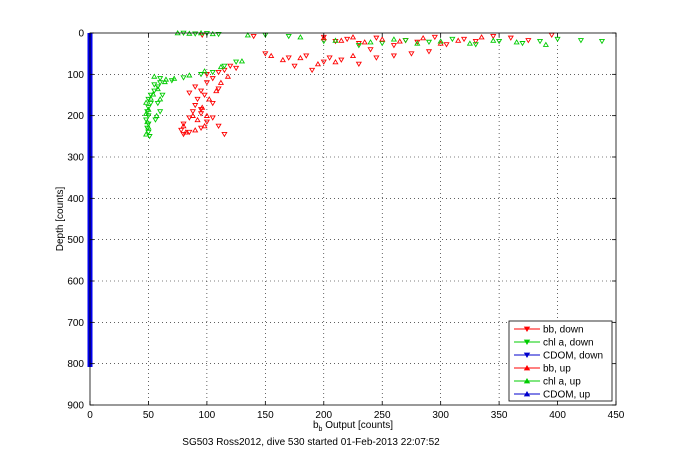 The width and height of the screenshot is (681, 454). I want to click on legend-box, so click(560, 361).